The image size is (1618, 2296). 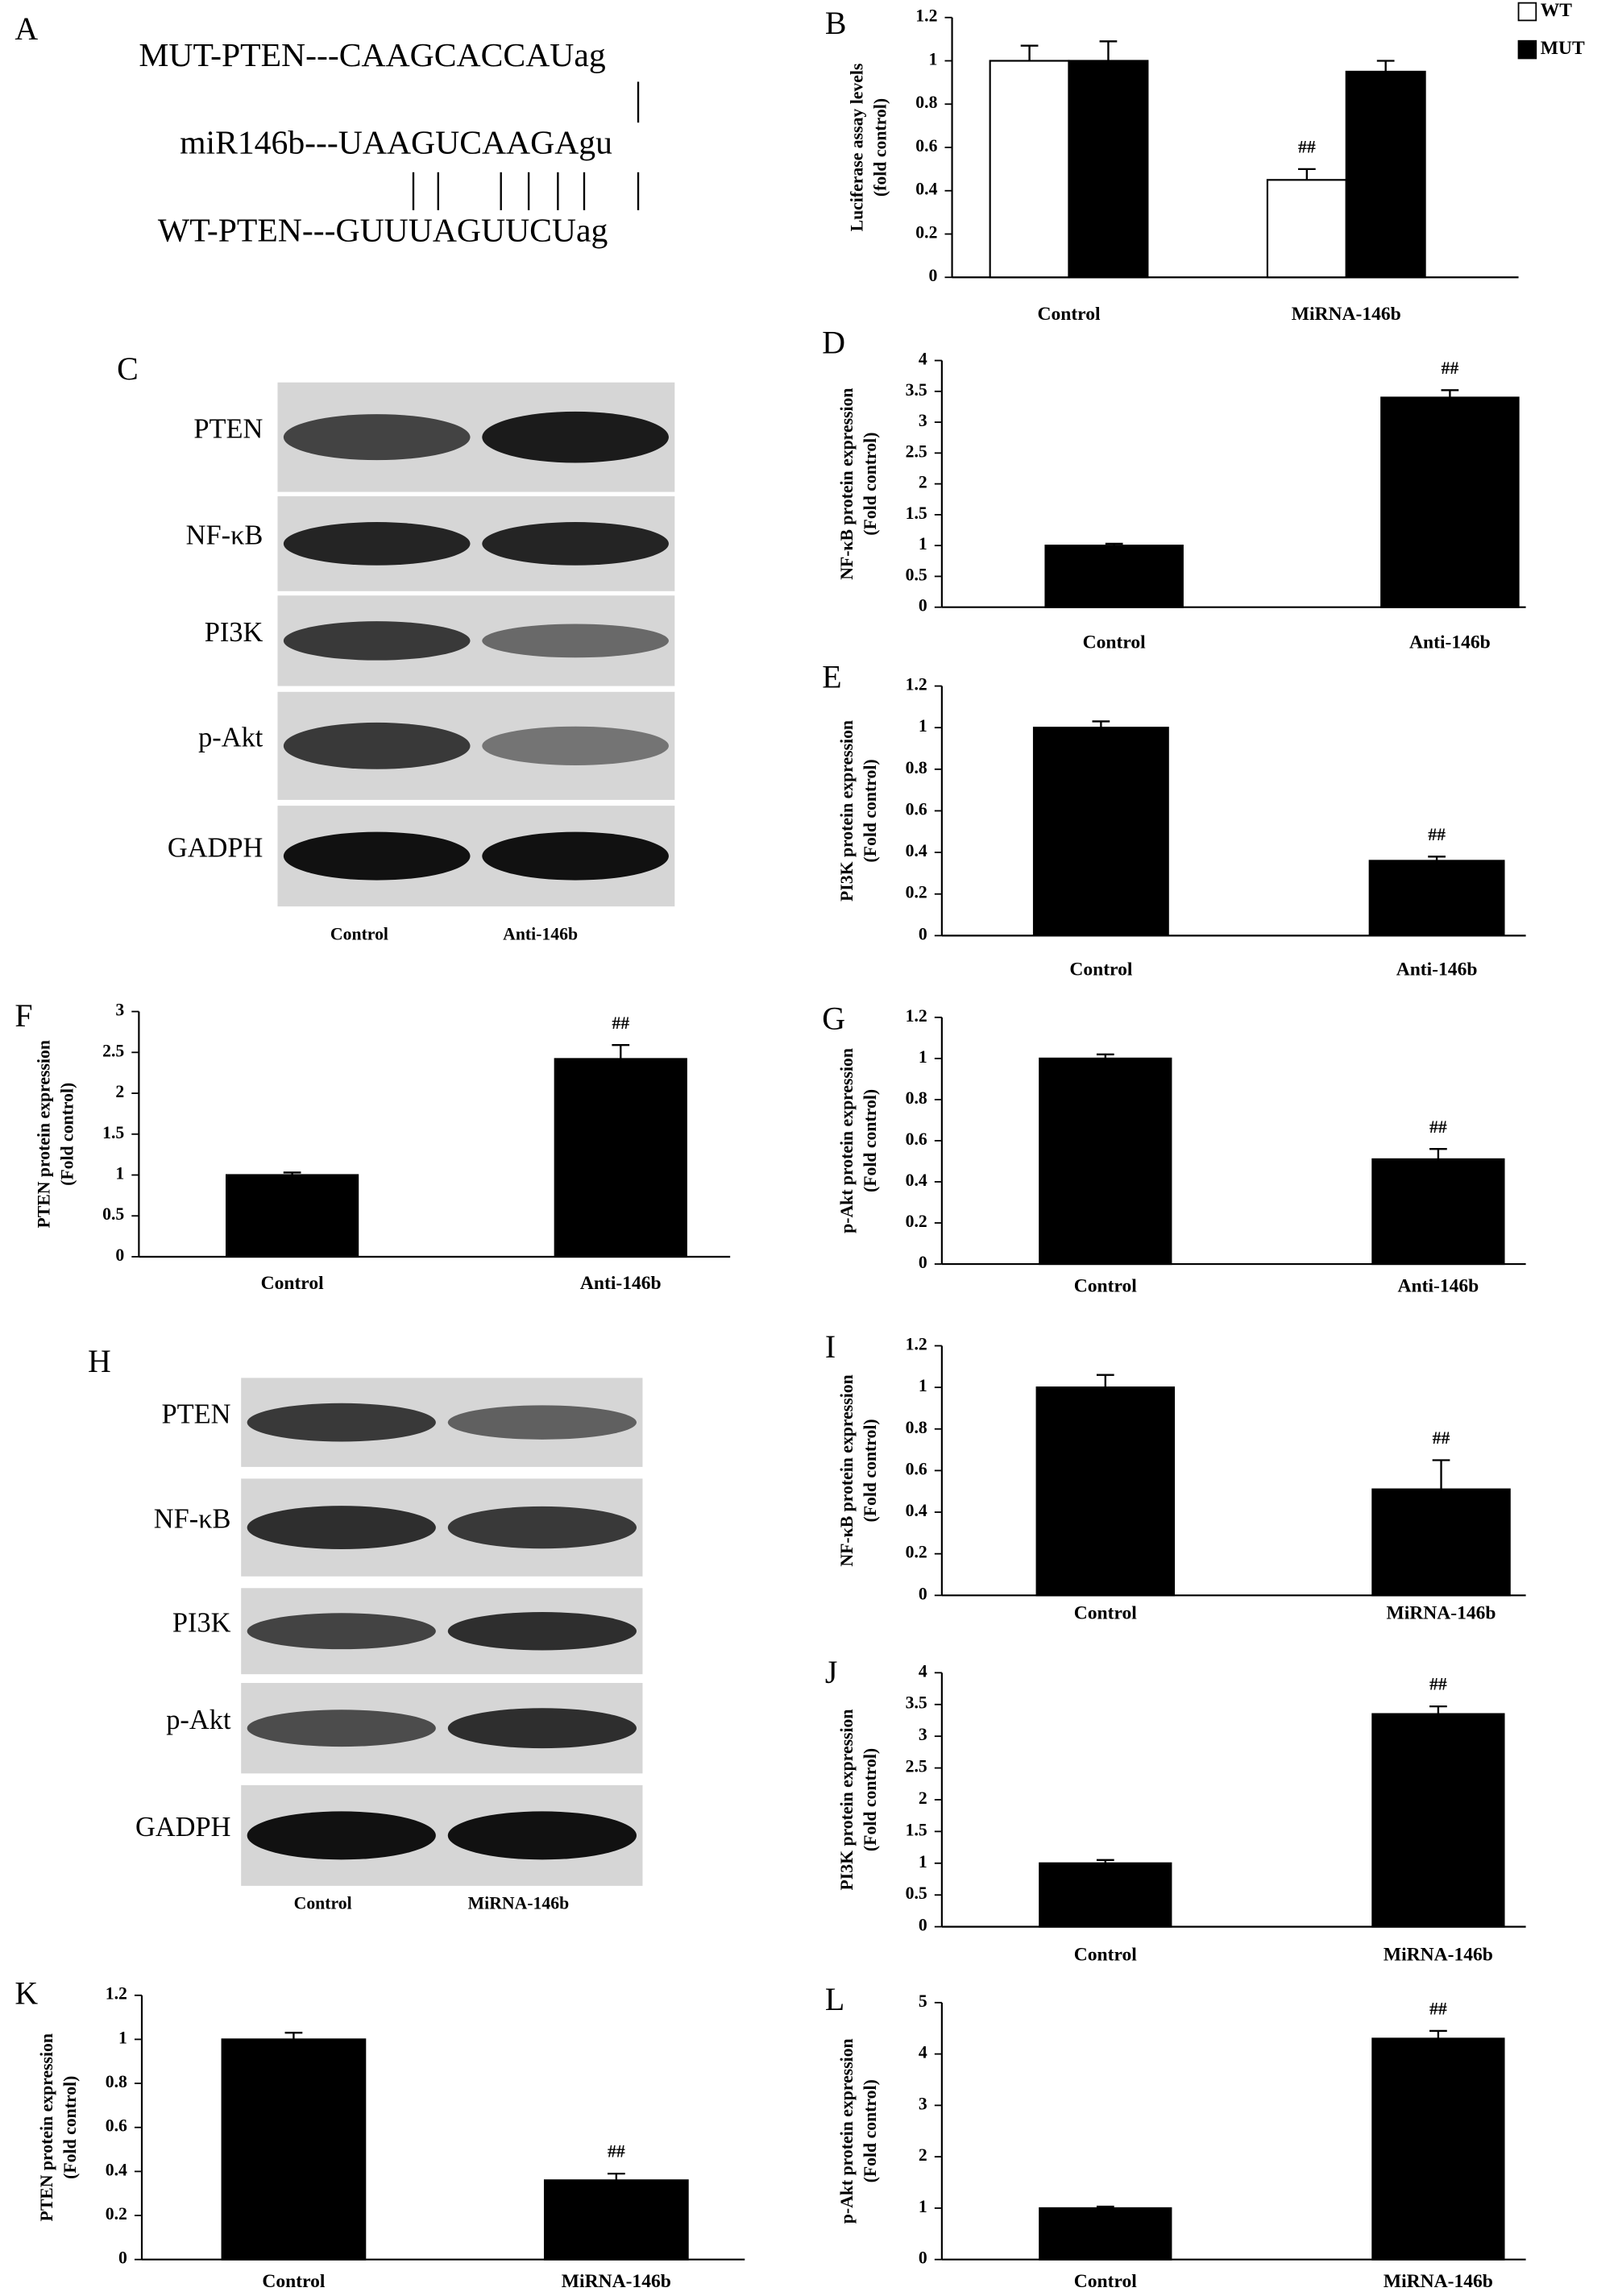 What do you see at coordinates (228, 428) in the screenshot?
I see `blot-row-label: PTEN` at bounding box center [228, 428].